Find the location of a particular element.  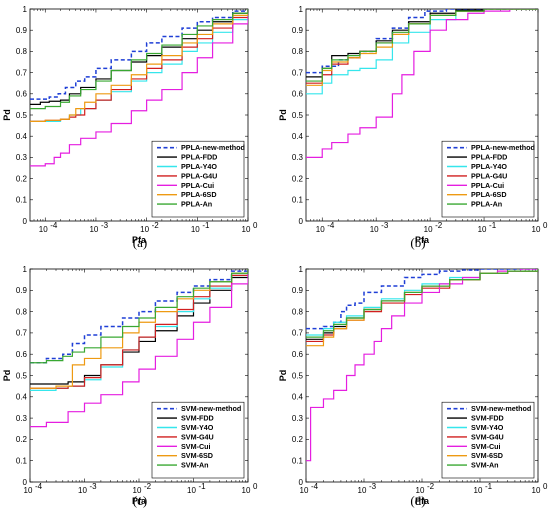

legend-label: PPLA-An is located at coordinates (486, 204).